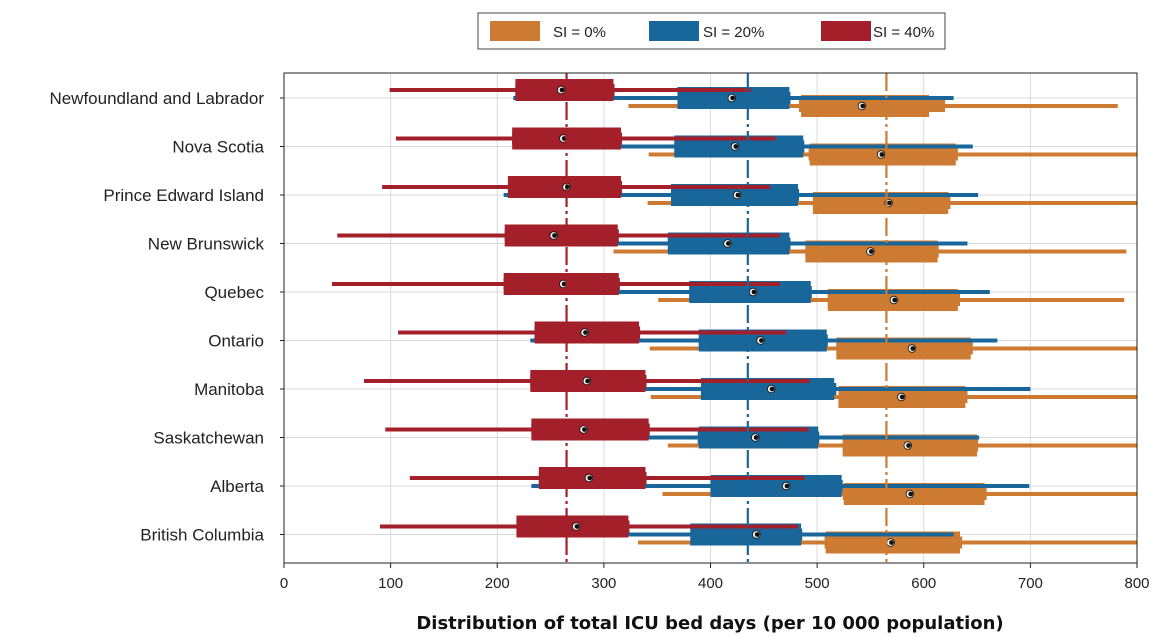  I want to click on legend-label: SI = 0%, so click(579, 32).